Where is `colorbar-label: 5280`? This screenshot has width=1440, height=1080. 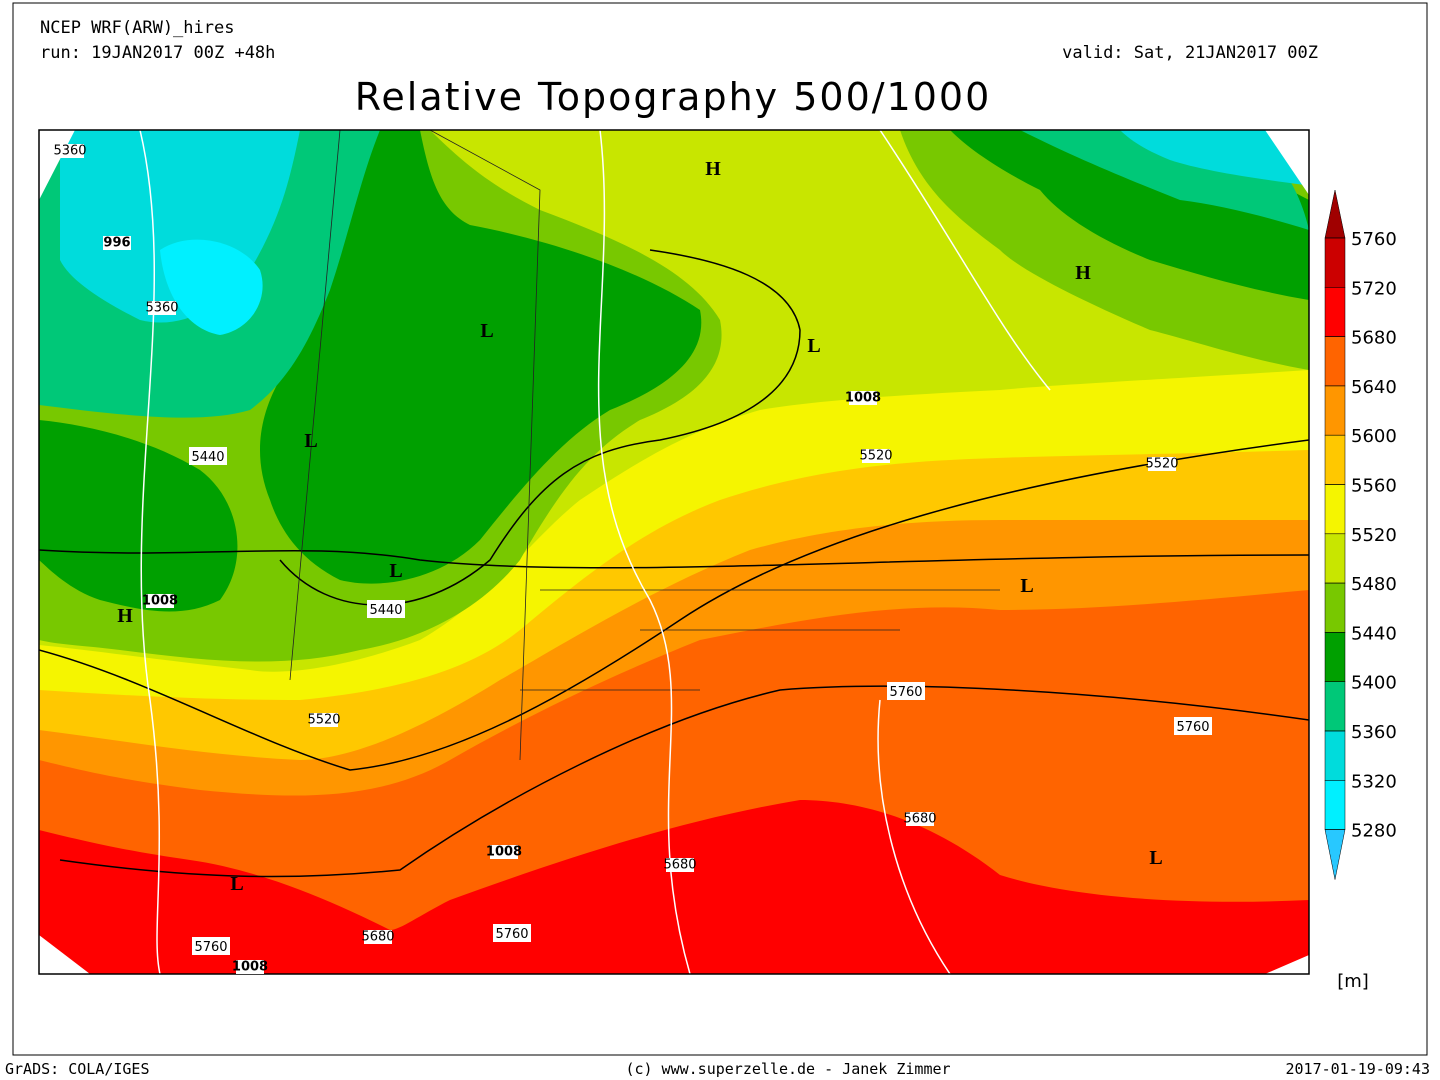 colorbar-label: 5280 is located at coordinates (1374, 831).